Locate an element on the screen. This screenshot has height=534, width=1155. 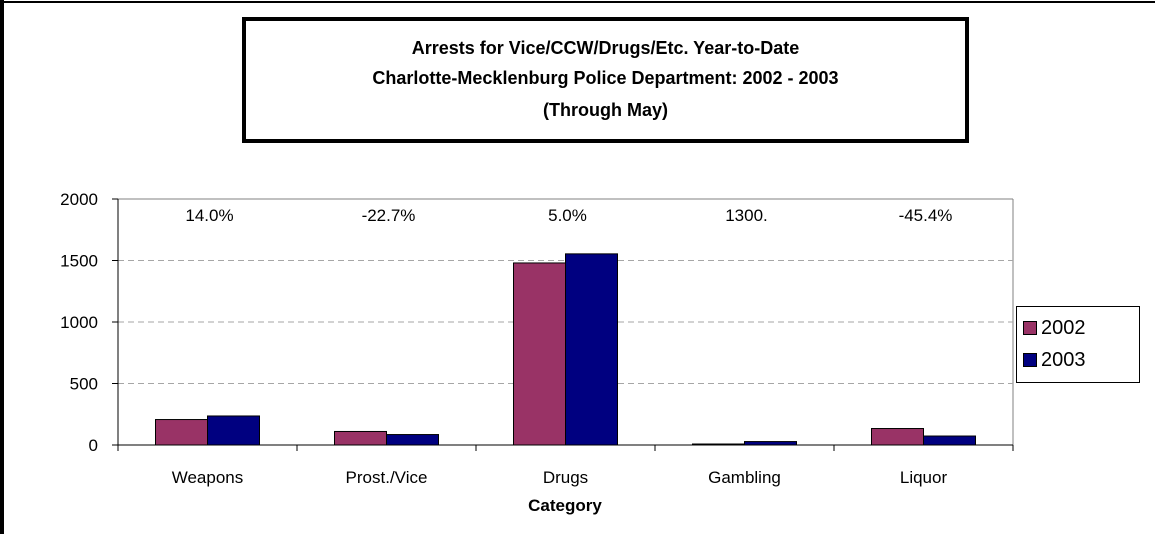
pct-change-label: 1300. is located at coordinates (746, 215).